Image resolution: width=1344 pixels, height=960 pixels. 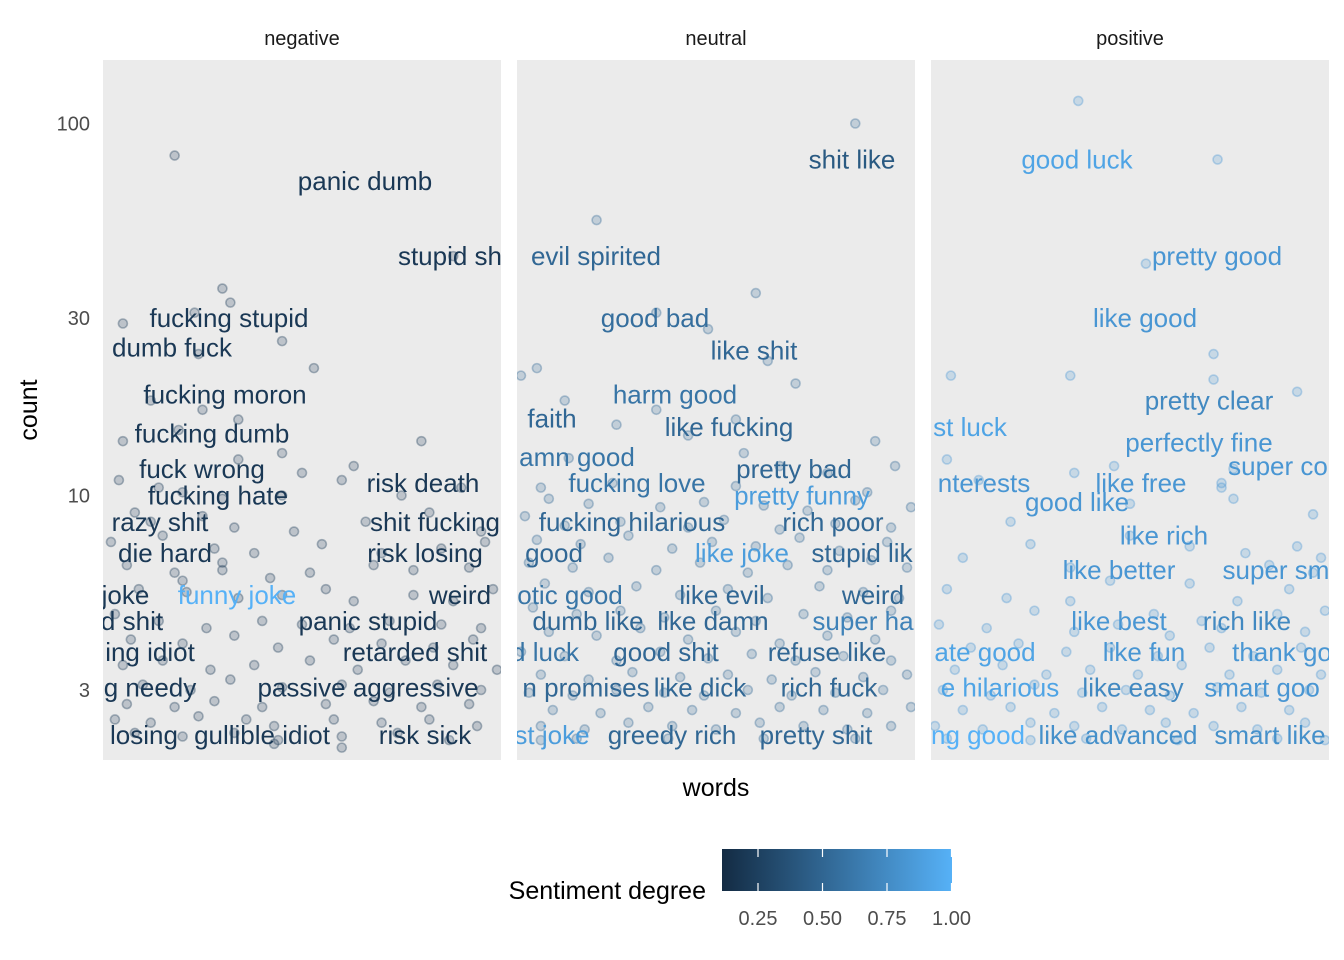 I want to click on word-label: st joke, so click(x=551, y=735).